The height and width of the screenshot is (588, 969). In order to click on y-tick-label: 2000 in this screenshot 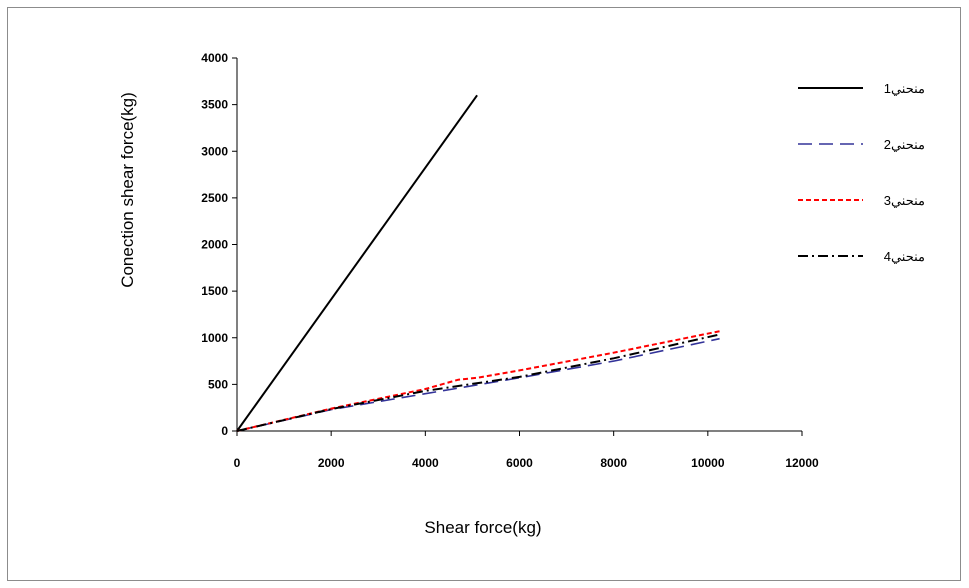, I will do `click(214, 245)`.